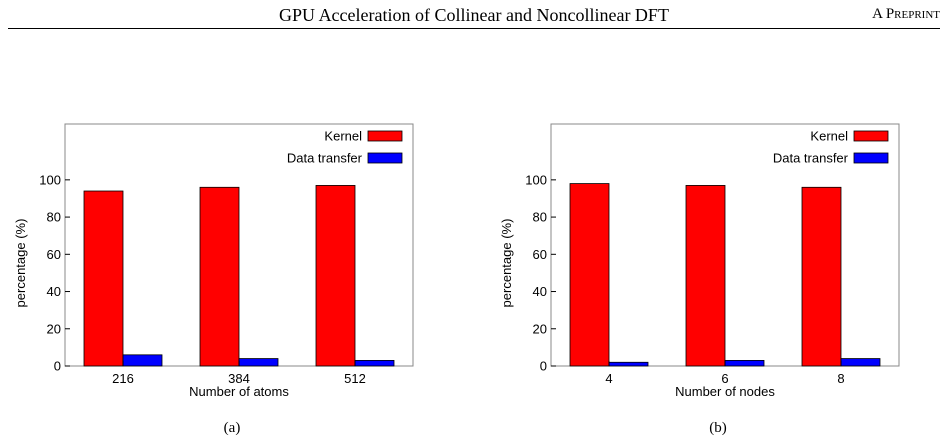  What do you see at coordinates (123, 378) in the screenshot?
I see `x-tick-label: 216` at bounding box center [123, 378].